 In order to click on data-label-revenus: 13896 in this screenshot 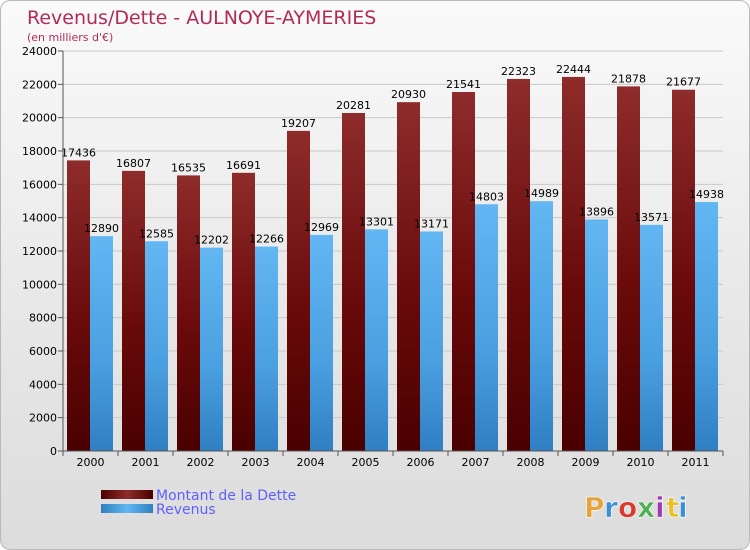, I will do `click(596, 211)`.